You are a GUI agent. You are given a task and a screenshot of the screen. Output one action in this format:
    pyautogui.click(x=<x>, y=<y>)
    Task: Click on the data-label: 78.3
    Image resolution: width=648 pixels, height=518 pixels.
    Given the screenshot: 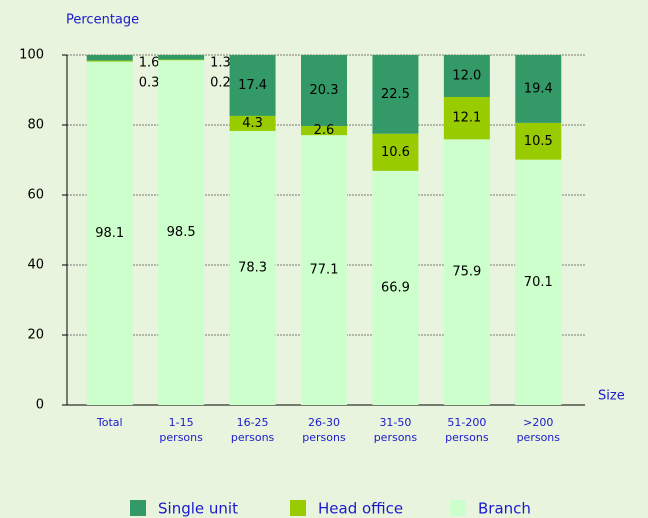 What is the action you would take?
    pyautogui.click(x=252, y=267)
    